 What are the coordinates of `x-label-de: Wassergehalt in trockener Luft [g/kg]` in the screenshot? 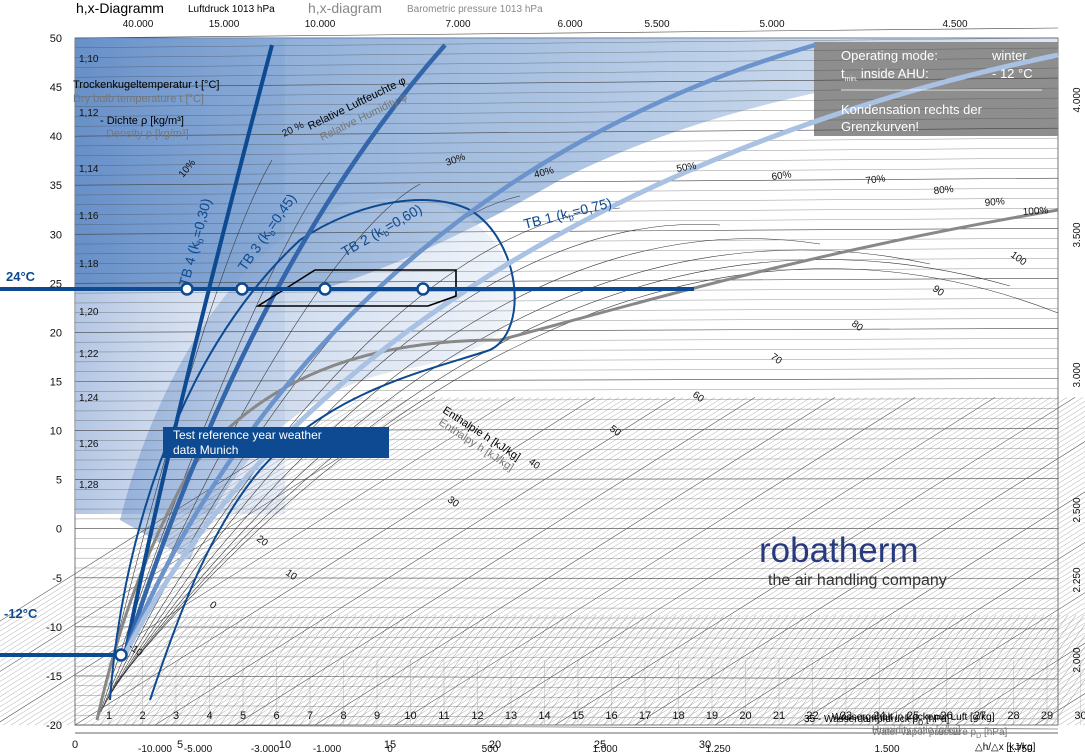 It's located at (913, 717).